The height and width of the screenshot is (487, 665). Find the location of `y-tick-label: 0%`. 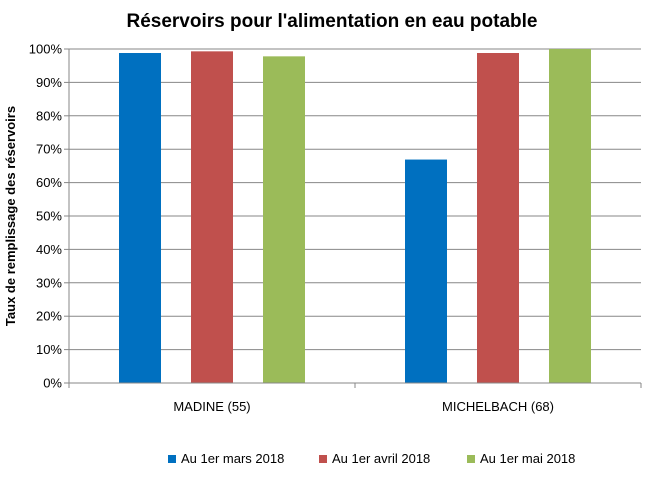

y-tick-label: 0% is located at coordinates (52, 383).